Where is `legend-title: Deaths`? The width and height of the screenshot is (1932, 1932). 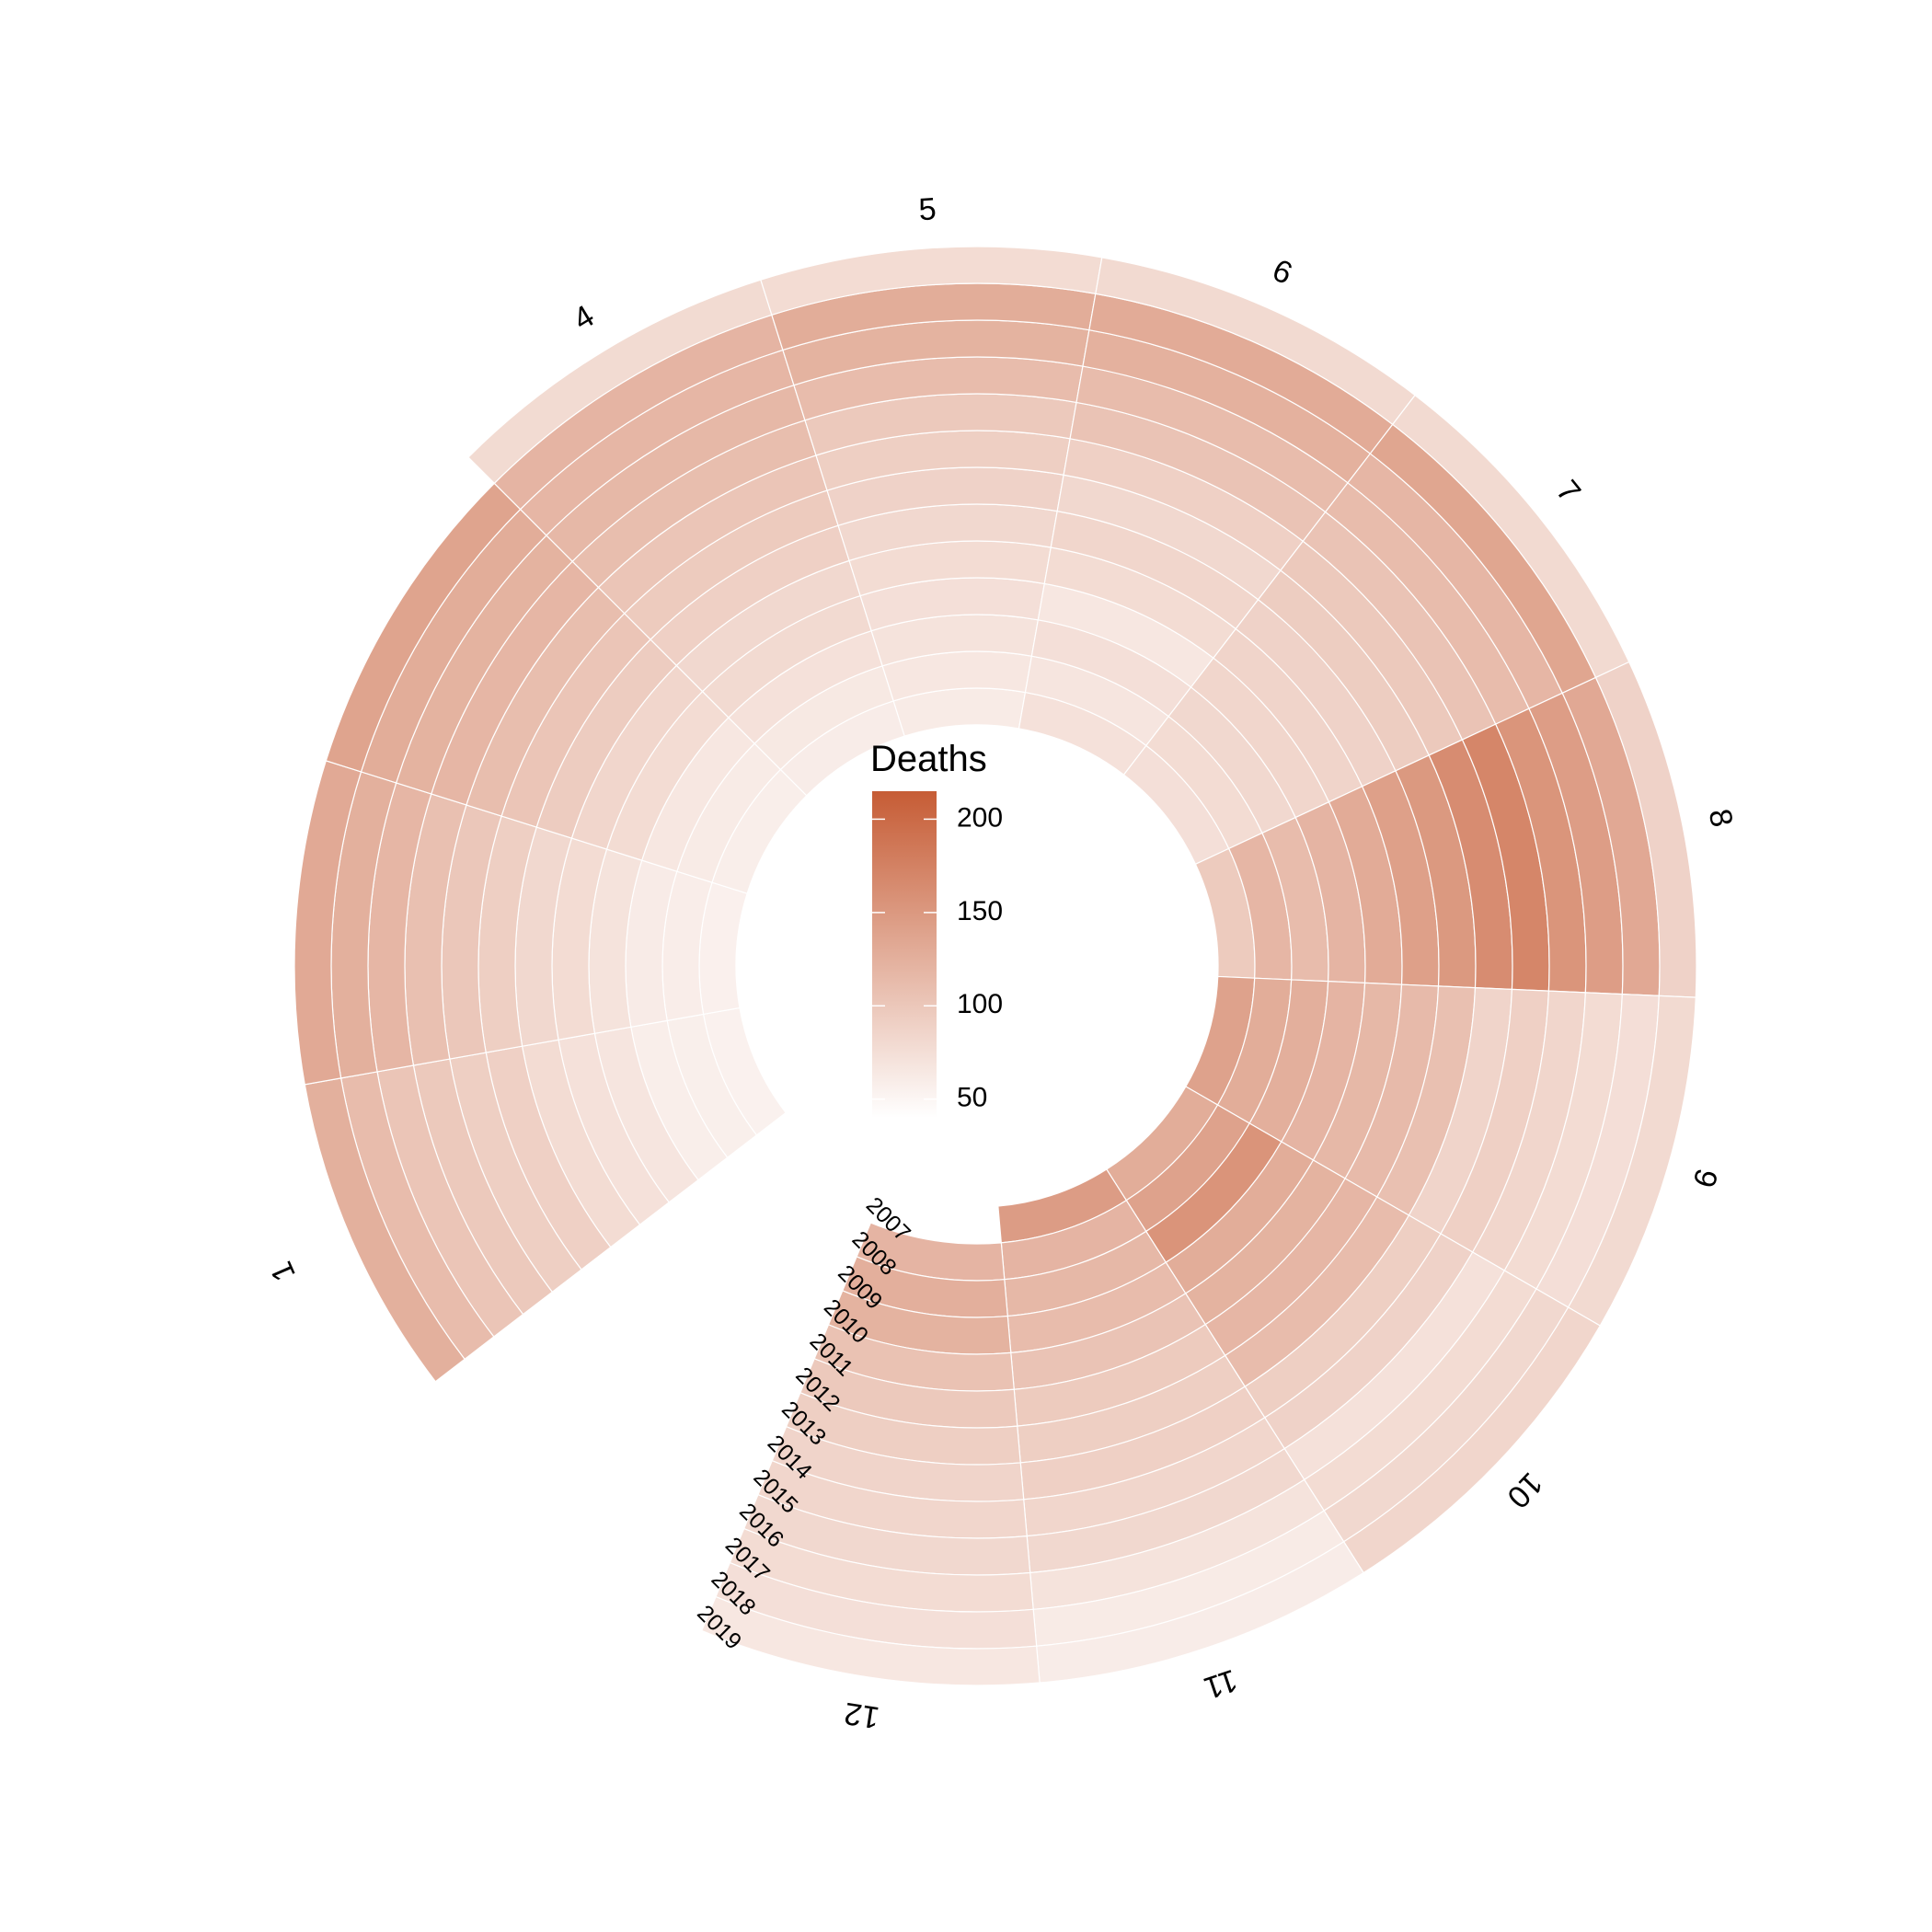 legend-title: Deaths is located at coordinates (928, 759).